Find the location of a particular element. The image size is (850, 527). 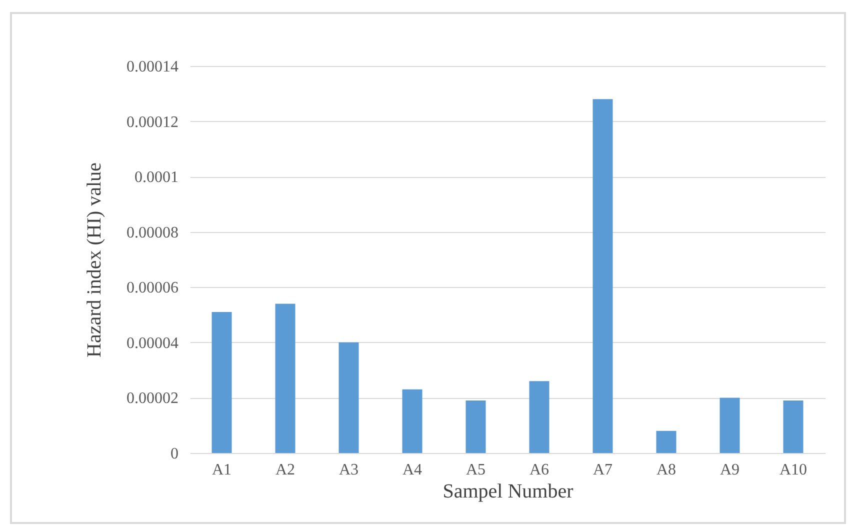

x-tick-label: A10 is located at coordinates (793, 470).